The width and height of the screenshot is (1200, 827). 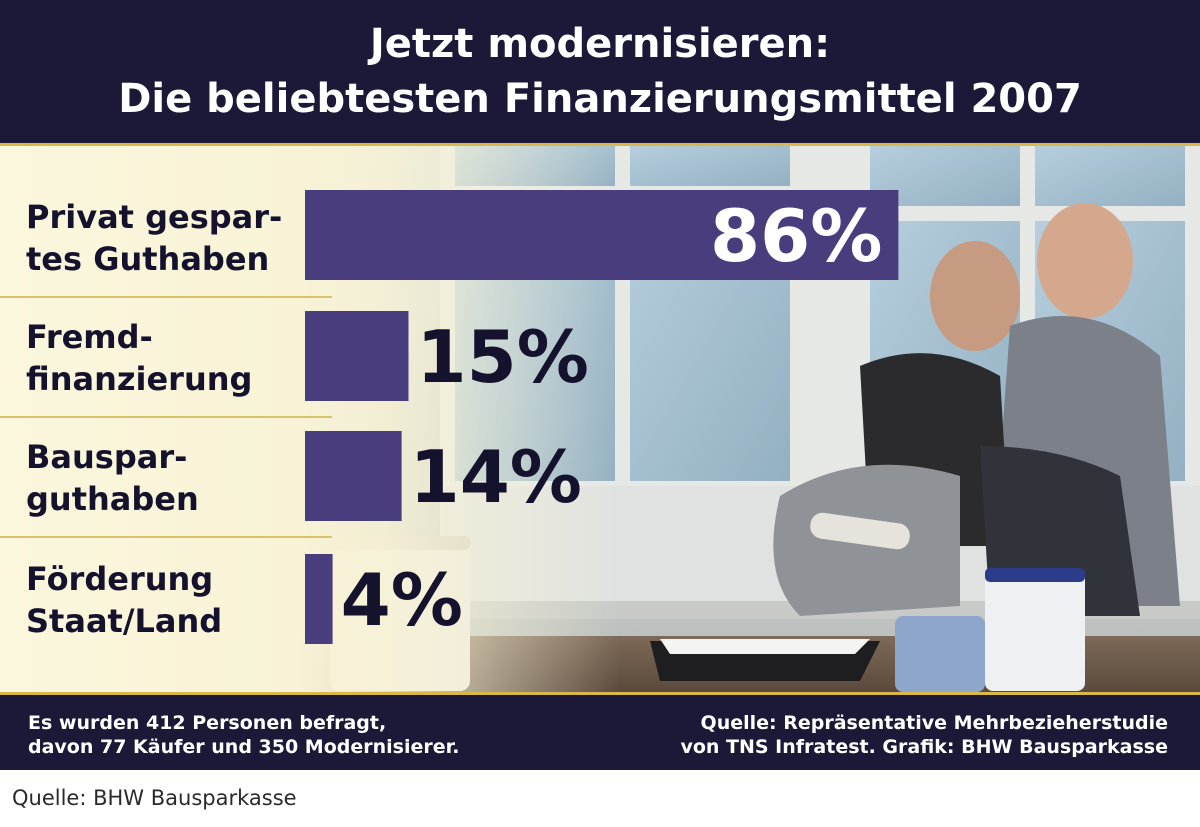 What do you see at coordinates (402, 600) in the screenshot?
I see `value-label-foerderung: 4%` at bounding box center [402, 600].